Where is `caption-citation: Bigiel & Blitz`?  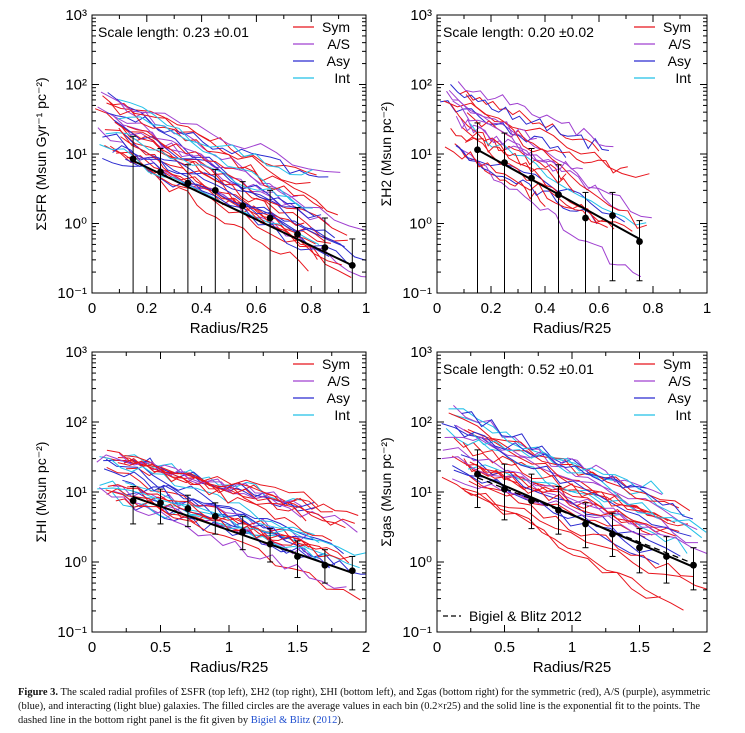
caption-citation: Bigiel & Blitz is located at coordinates (280, 720).